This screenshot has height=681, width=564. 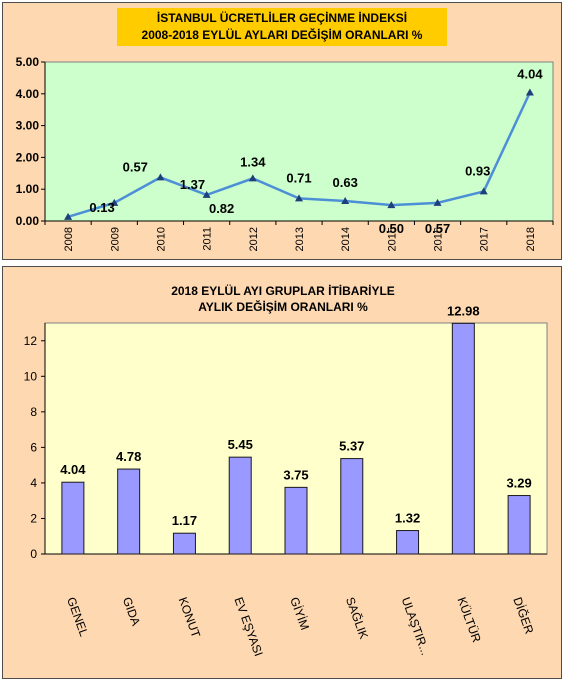 What do you see at coordinates (131, 611) in the screenshot?
I see `category-label: GIDA` at bounding box center [131, 611].